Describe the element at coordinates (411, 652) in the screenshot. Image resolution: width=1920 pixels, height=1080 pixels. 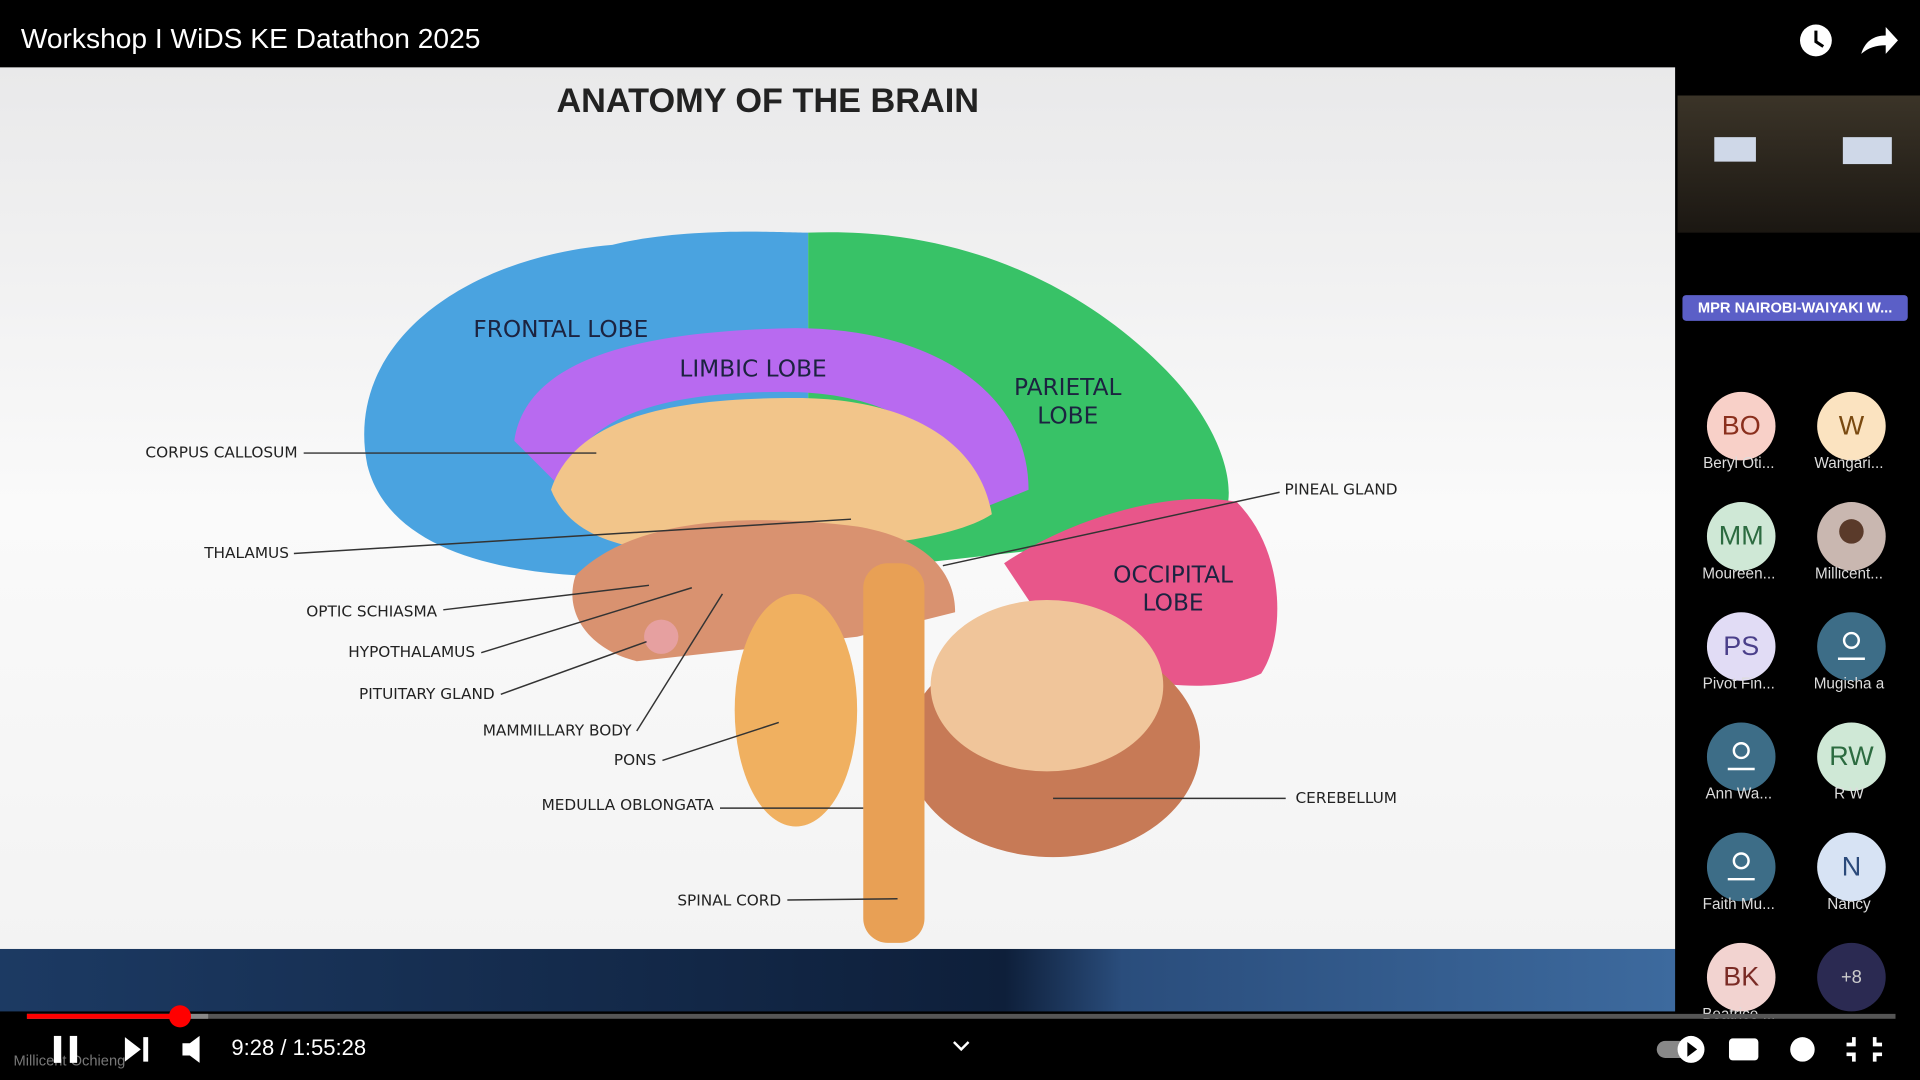
I see `anatomy-label: HYPOTHALAMUS` at that location.